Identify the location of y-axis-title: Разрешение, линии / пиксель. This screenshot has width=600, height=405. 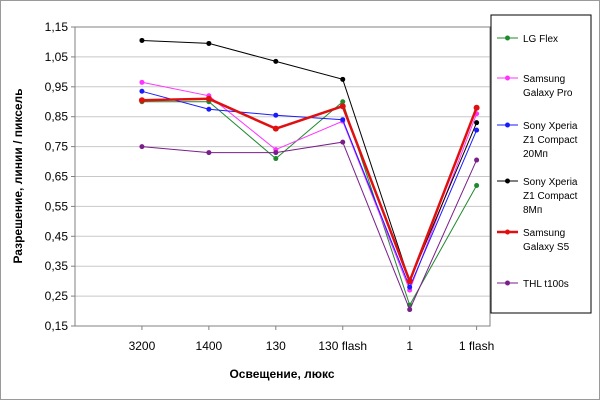
(18, 175).